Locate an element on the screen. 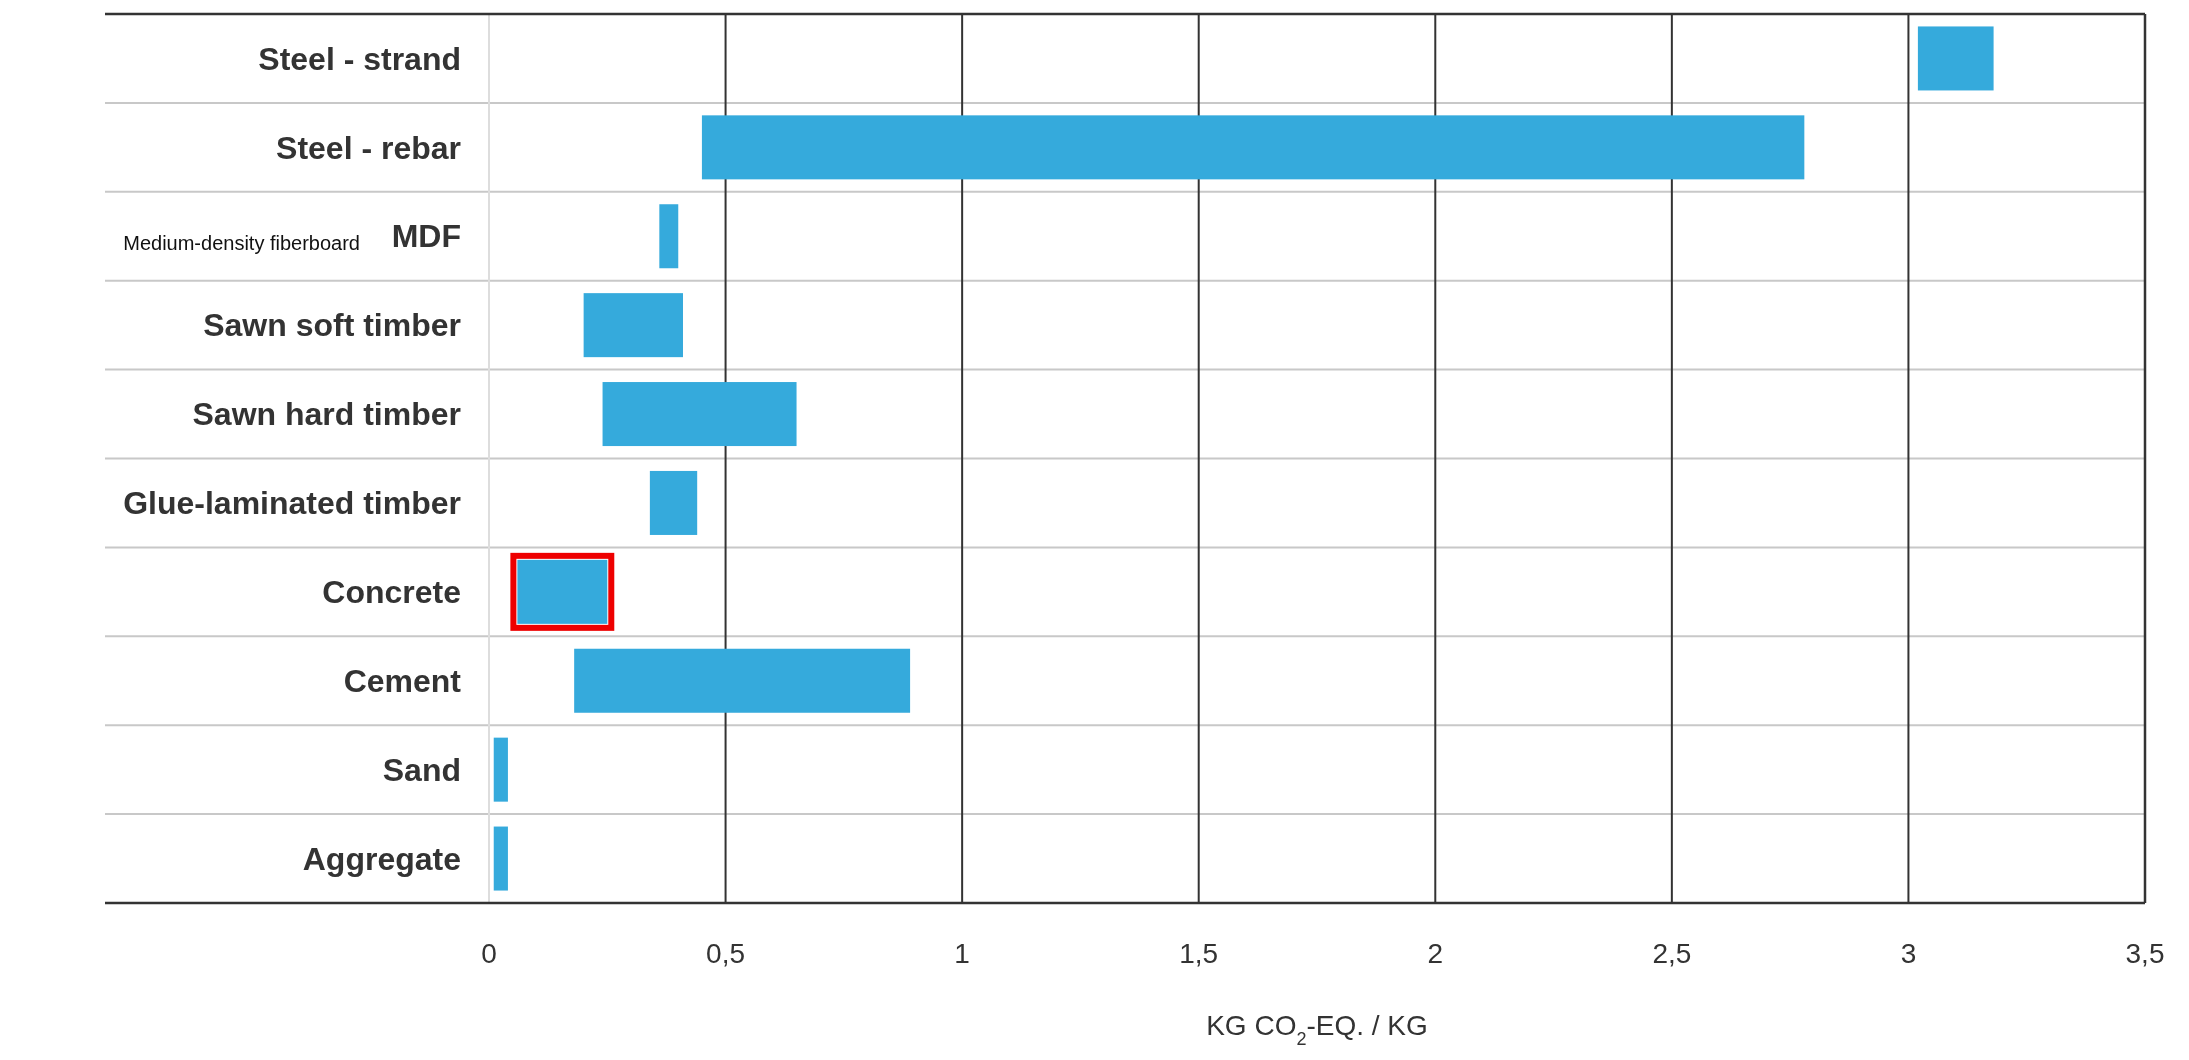  x-tick-label: 1 is located at coordinates (962, 953).